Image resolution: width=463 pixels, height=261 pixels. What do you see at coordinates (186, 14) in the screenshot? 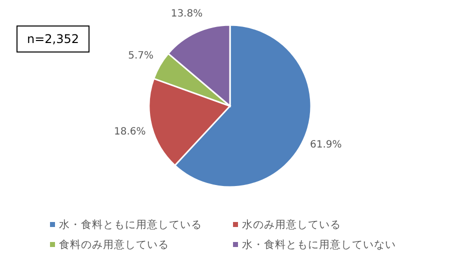
I see `data-label: 13.8%` at bounding box center [186, 14].